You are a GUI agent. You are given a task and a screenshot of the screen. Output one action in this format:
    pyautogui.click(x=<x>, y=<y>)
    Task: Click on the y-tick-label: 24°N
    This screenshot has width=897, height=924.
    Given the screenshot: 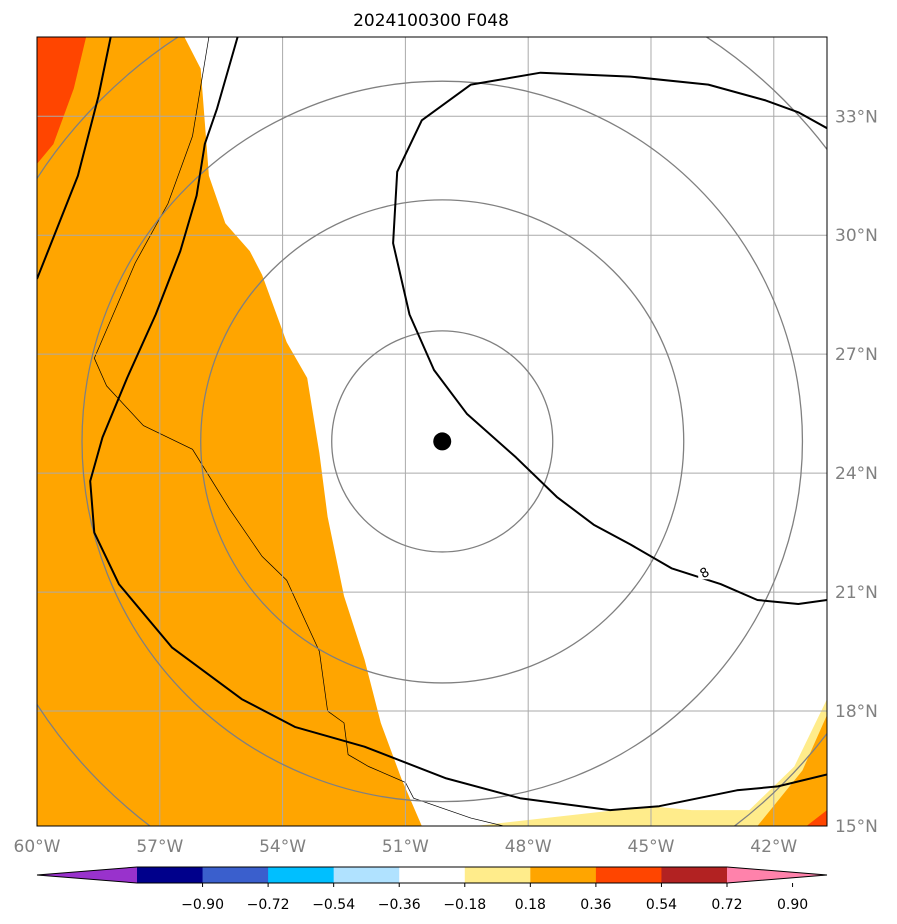 What is the action you would take?
    pyautogui.click(x=856, y=474)
    